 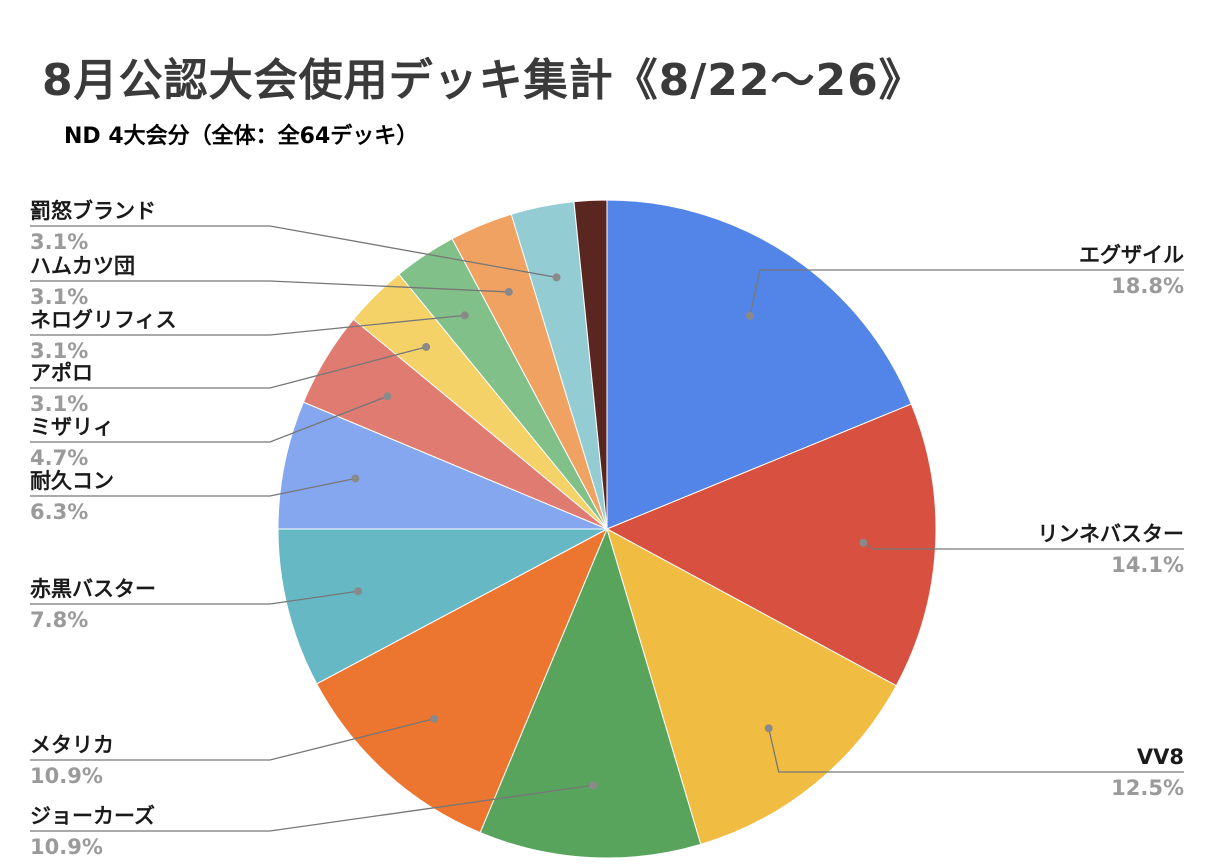 What do you see at coordinates (1147, 565) in the screenshot?
I see `slice-percent-1: 14.1%` at bounding box center [1147, 565].